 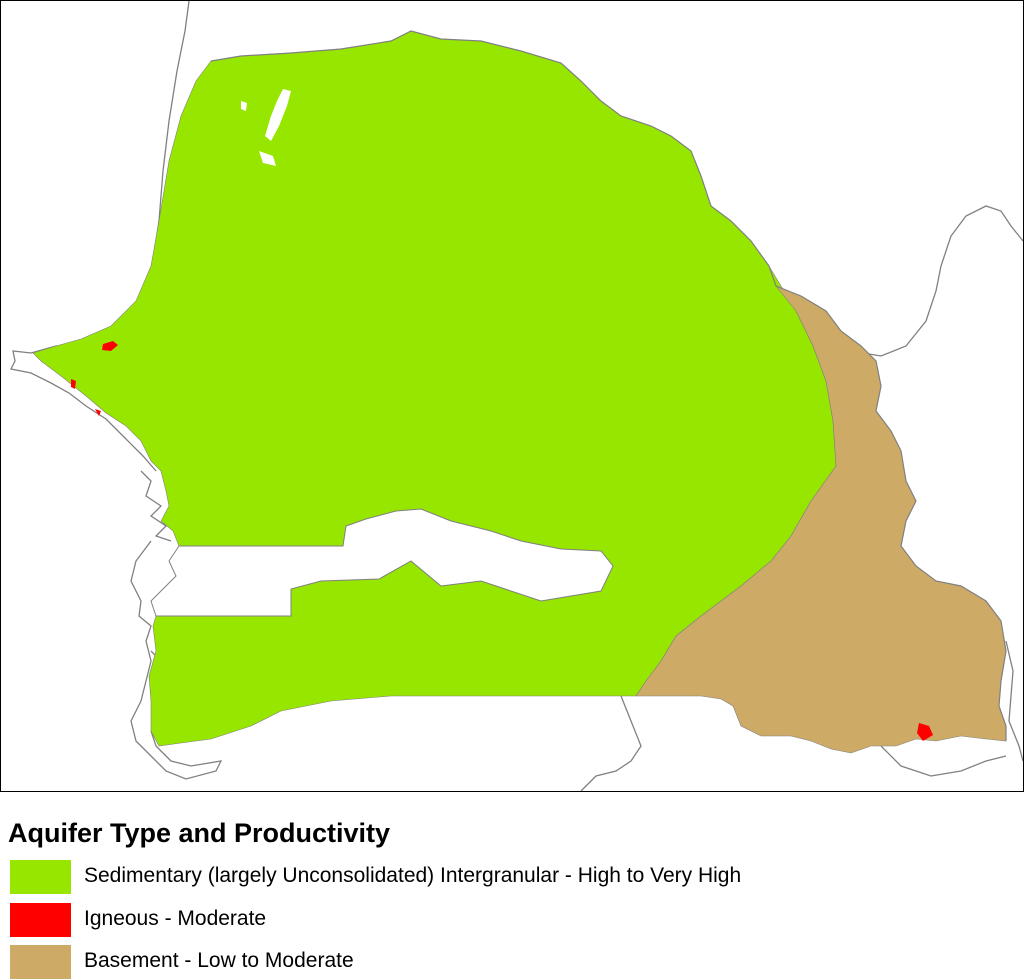 What do you see at coordinates (83, 408) in the screenshot?
I see `cape-verde-coast` at bounding box center [83, 408].